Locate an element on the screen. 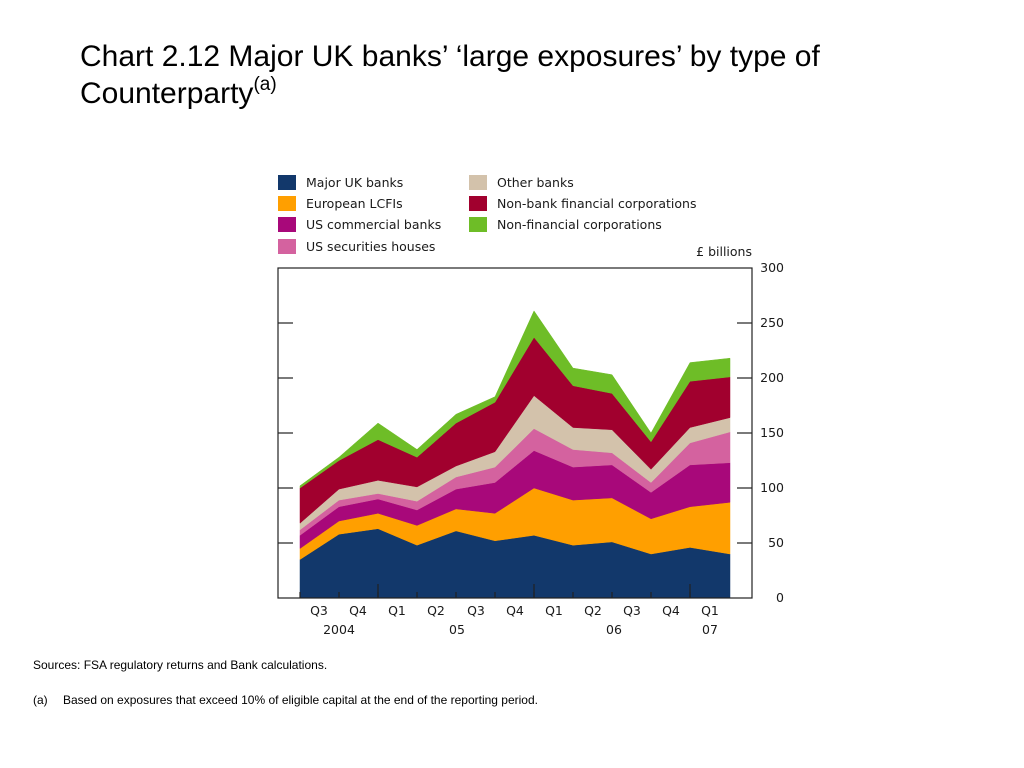 The width and height of the screenshot is (1024, 768). legend-swatch-us-commercial-banks is located at coordinates (287, 224).